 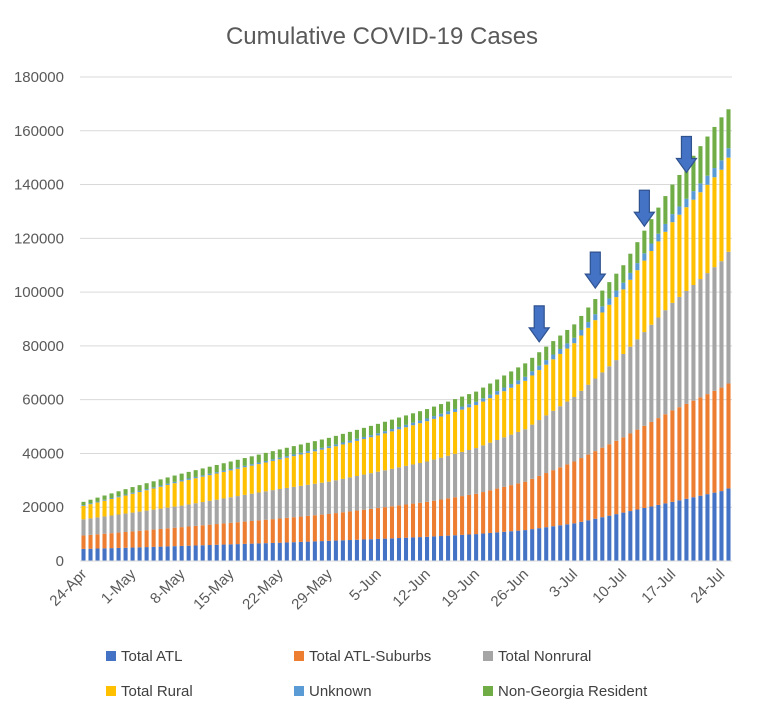 What do you see at coordinates (43, 400) in the screenshot?
I see `y-tick-label: 60000` at bounding box center [43, 400].